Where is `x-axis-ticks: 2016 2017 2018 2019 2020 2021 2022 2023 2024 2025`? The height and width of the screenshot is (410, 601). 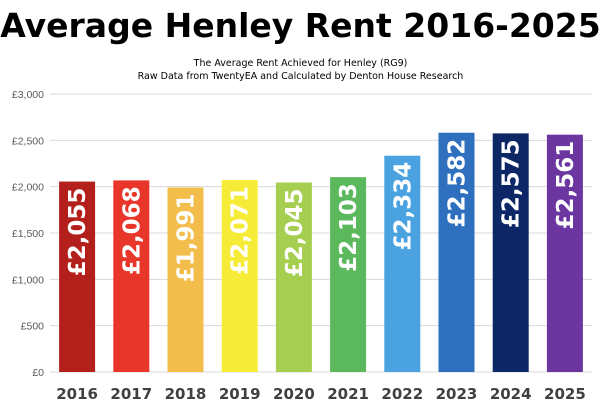
x-axis-ticks: 2016 2017 2018 2019 2020 2021 2022 2023 2024 2025 is located at coordinates (321, 394).